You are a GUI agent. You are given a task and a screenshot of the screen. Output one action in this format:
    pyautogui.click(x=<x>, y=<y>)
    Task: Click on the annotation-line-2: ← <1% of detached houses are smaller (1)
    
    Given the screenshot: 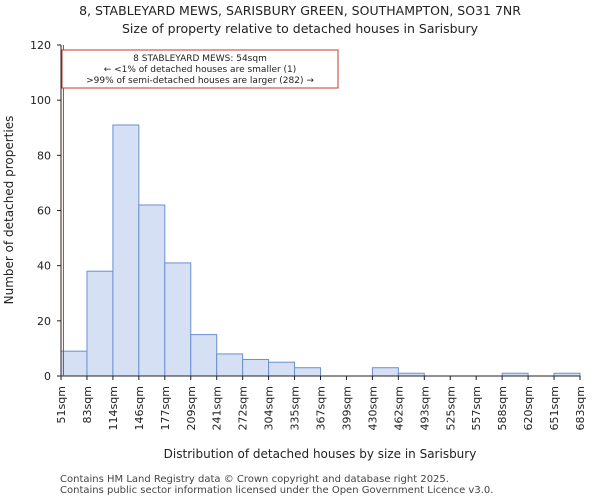 What is the action you would take?
    pyautogui.click(x=200, y=70)
    